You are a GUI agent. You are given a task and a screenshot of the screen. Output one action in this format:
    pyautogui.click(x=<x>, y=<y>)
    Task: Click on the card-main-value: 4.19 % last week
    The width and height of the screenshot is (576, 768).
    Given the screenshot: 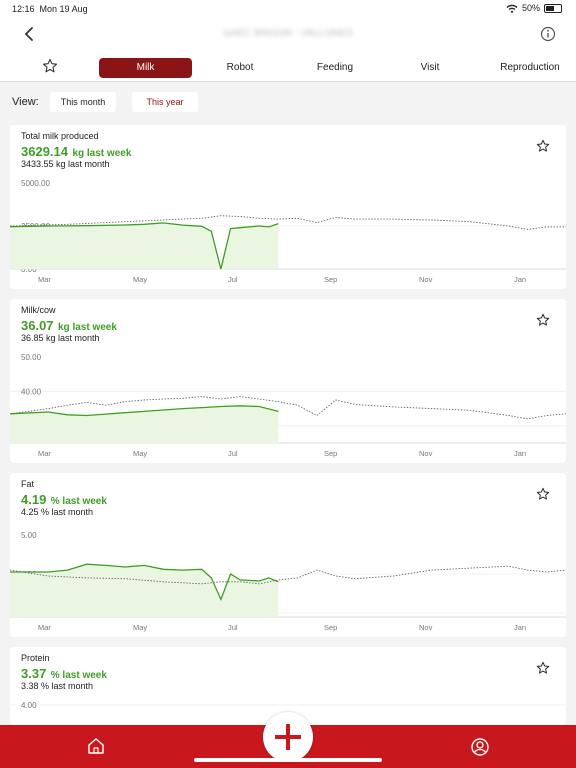 What is the action you would take?
    pyautogui.click(x=64, y=499)
    